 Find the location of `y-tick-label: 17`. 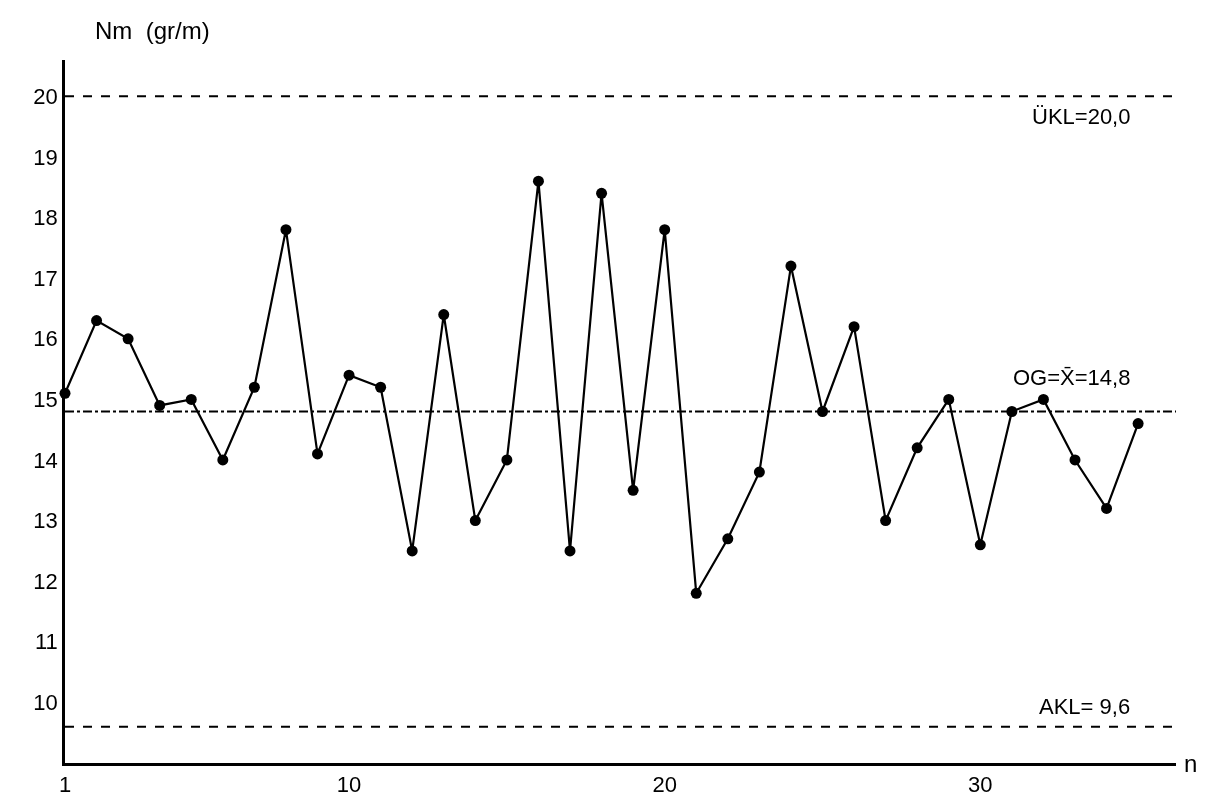

y-tick-label: 17 is located at coordinates (45, 278).